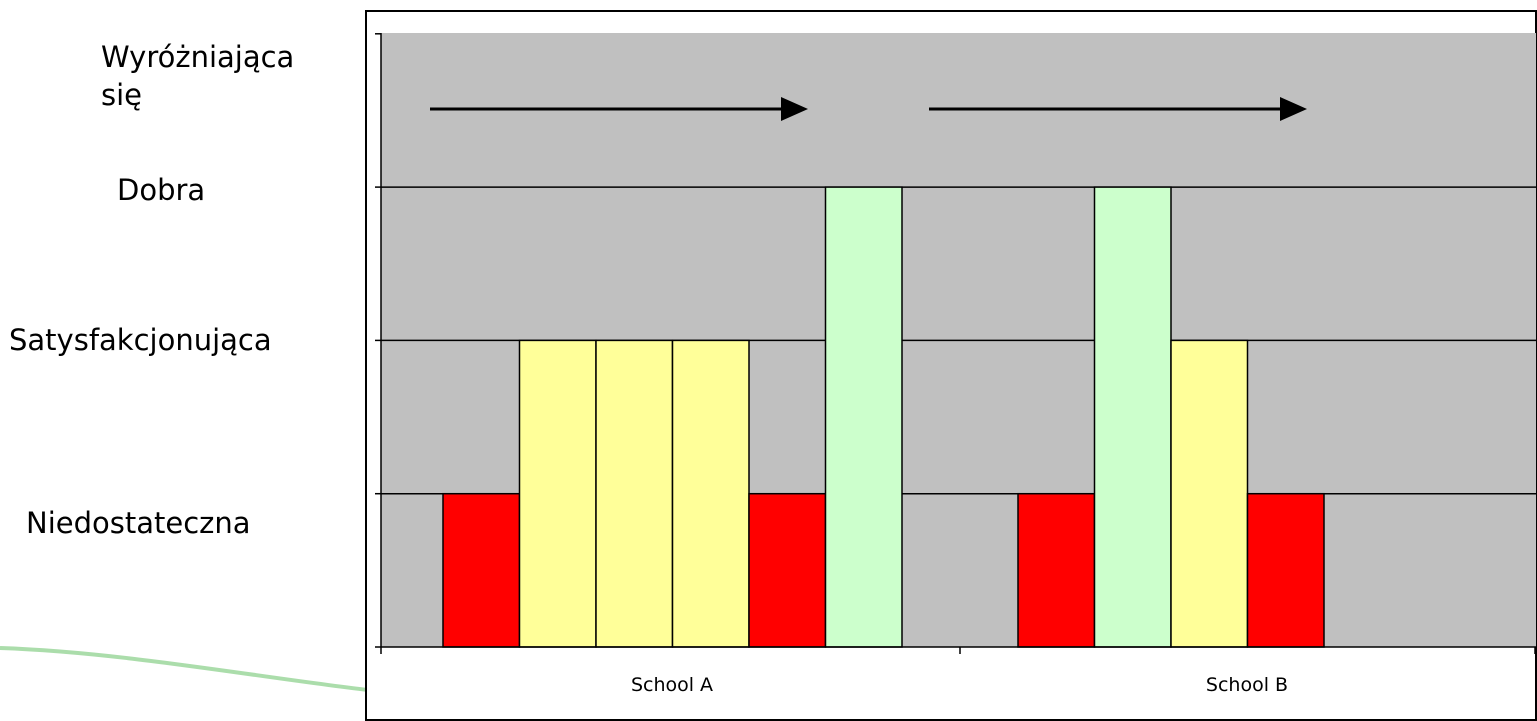 This screenshot has height=721, width=1537. I want to click on x-tick-label-school-a: School A, so click(672, 685).